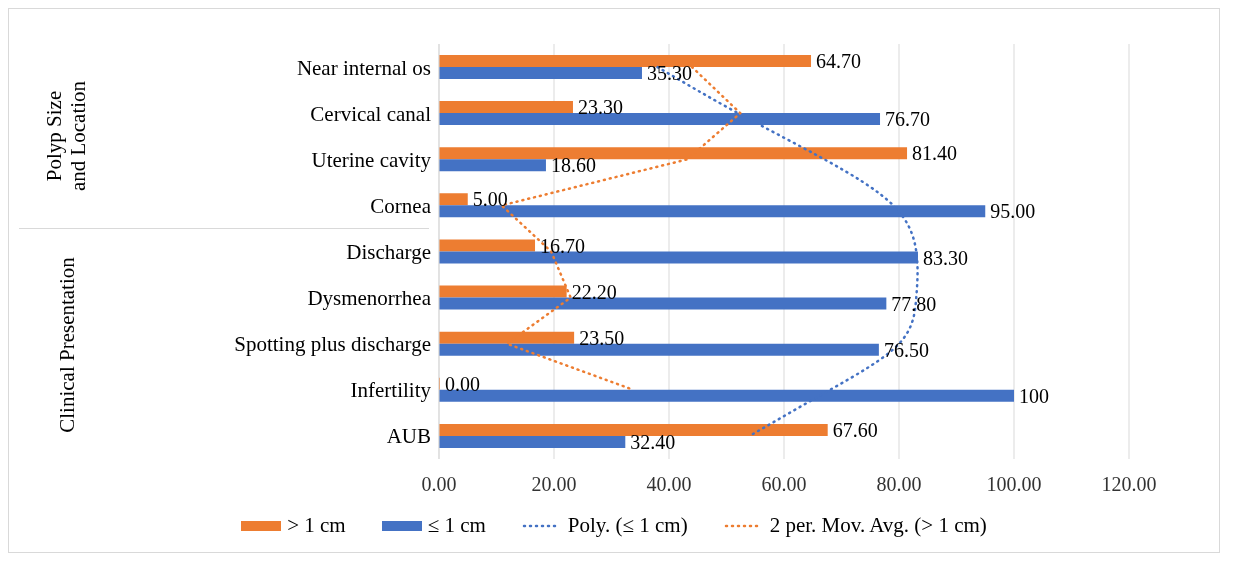  I want to click on data-label: 83.30, so click(945, 257).